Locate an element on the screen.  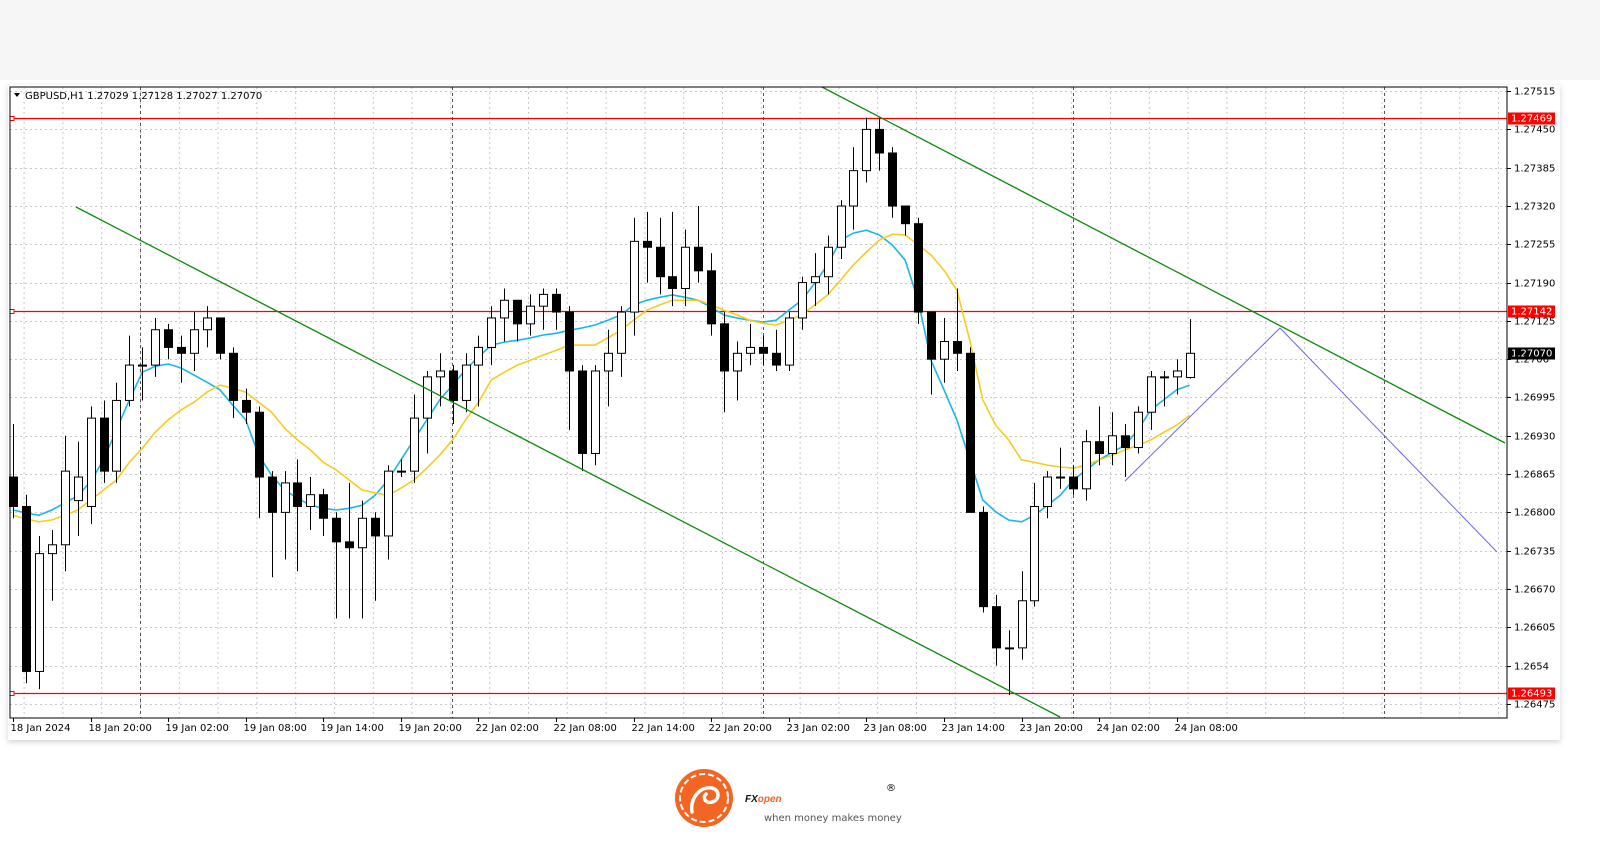
brand-tagline: when money makes money is located at coordinates (833, 818).